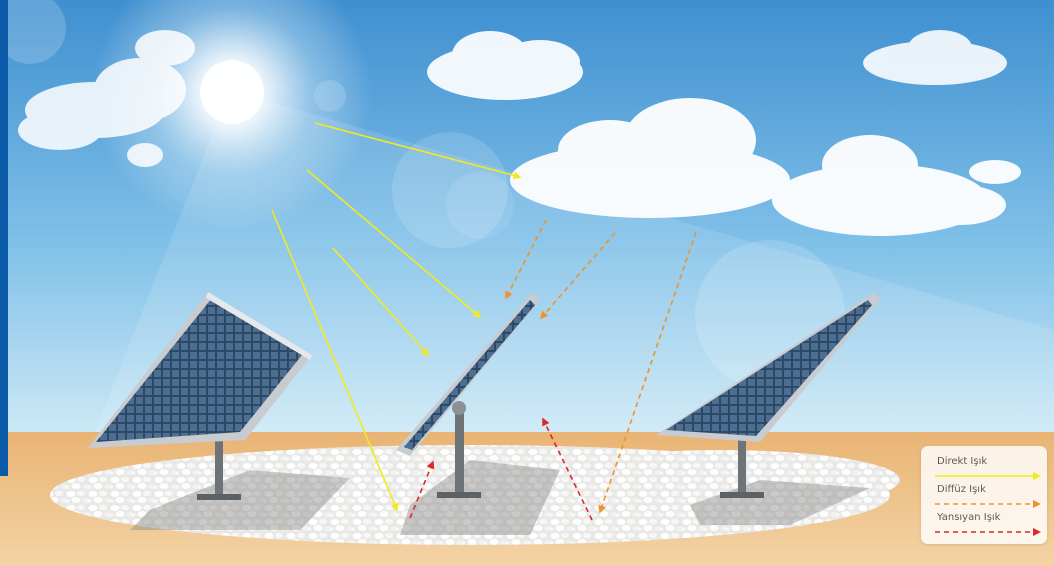 The image size is (1054, 566). What do you see at coordinates (4, 238) in the screenshot?
I see `side-bar` at bounding box center [4, 238].